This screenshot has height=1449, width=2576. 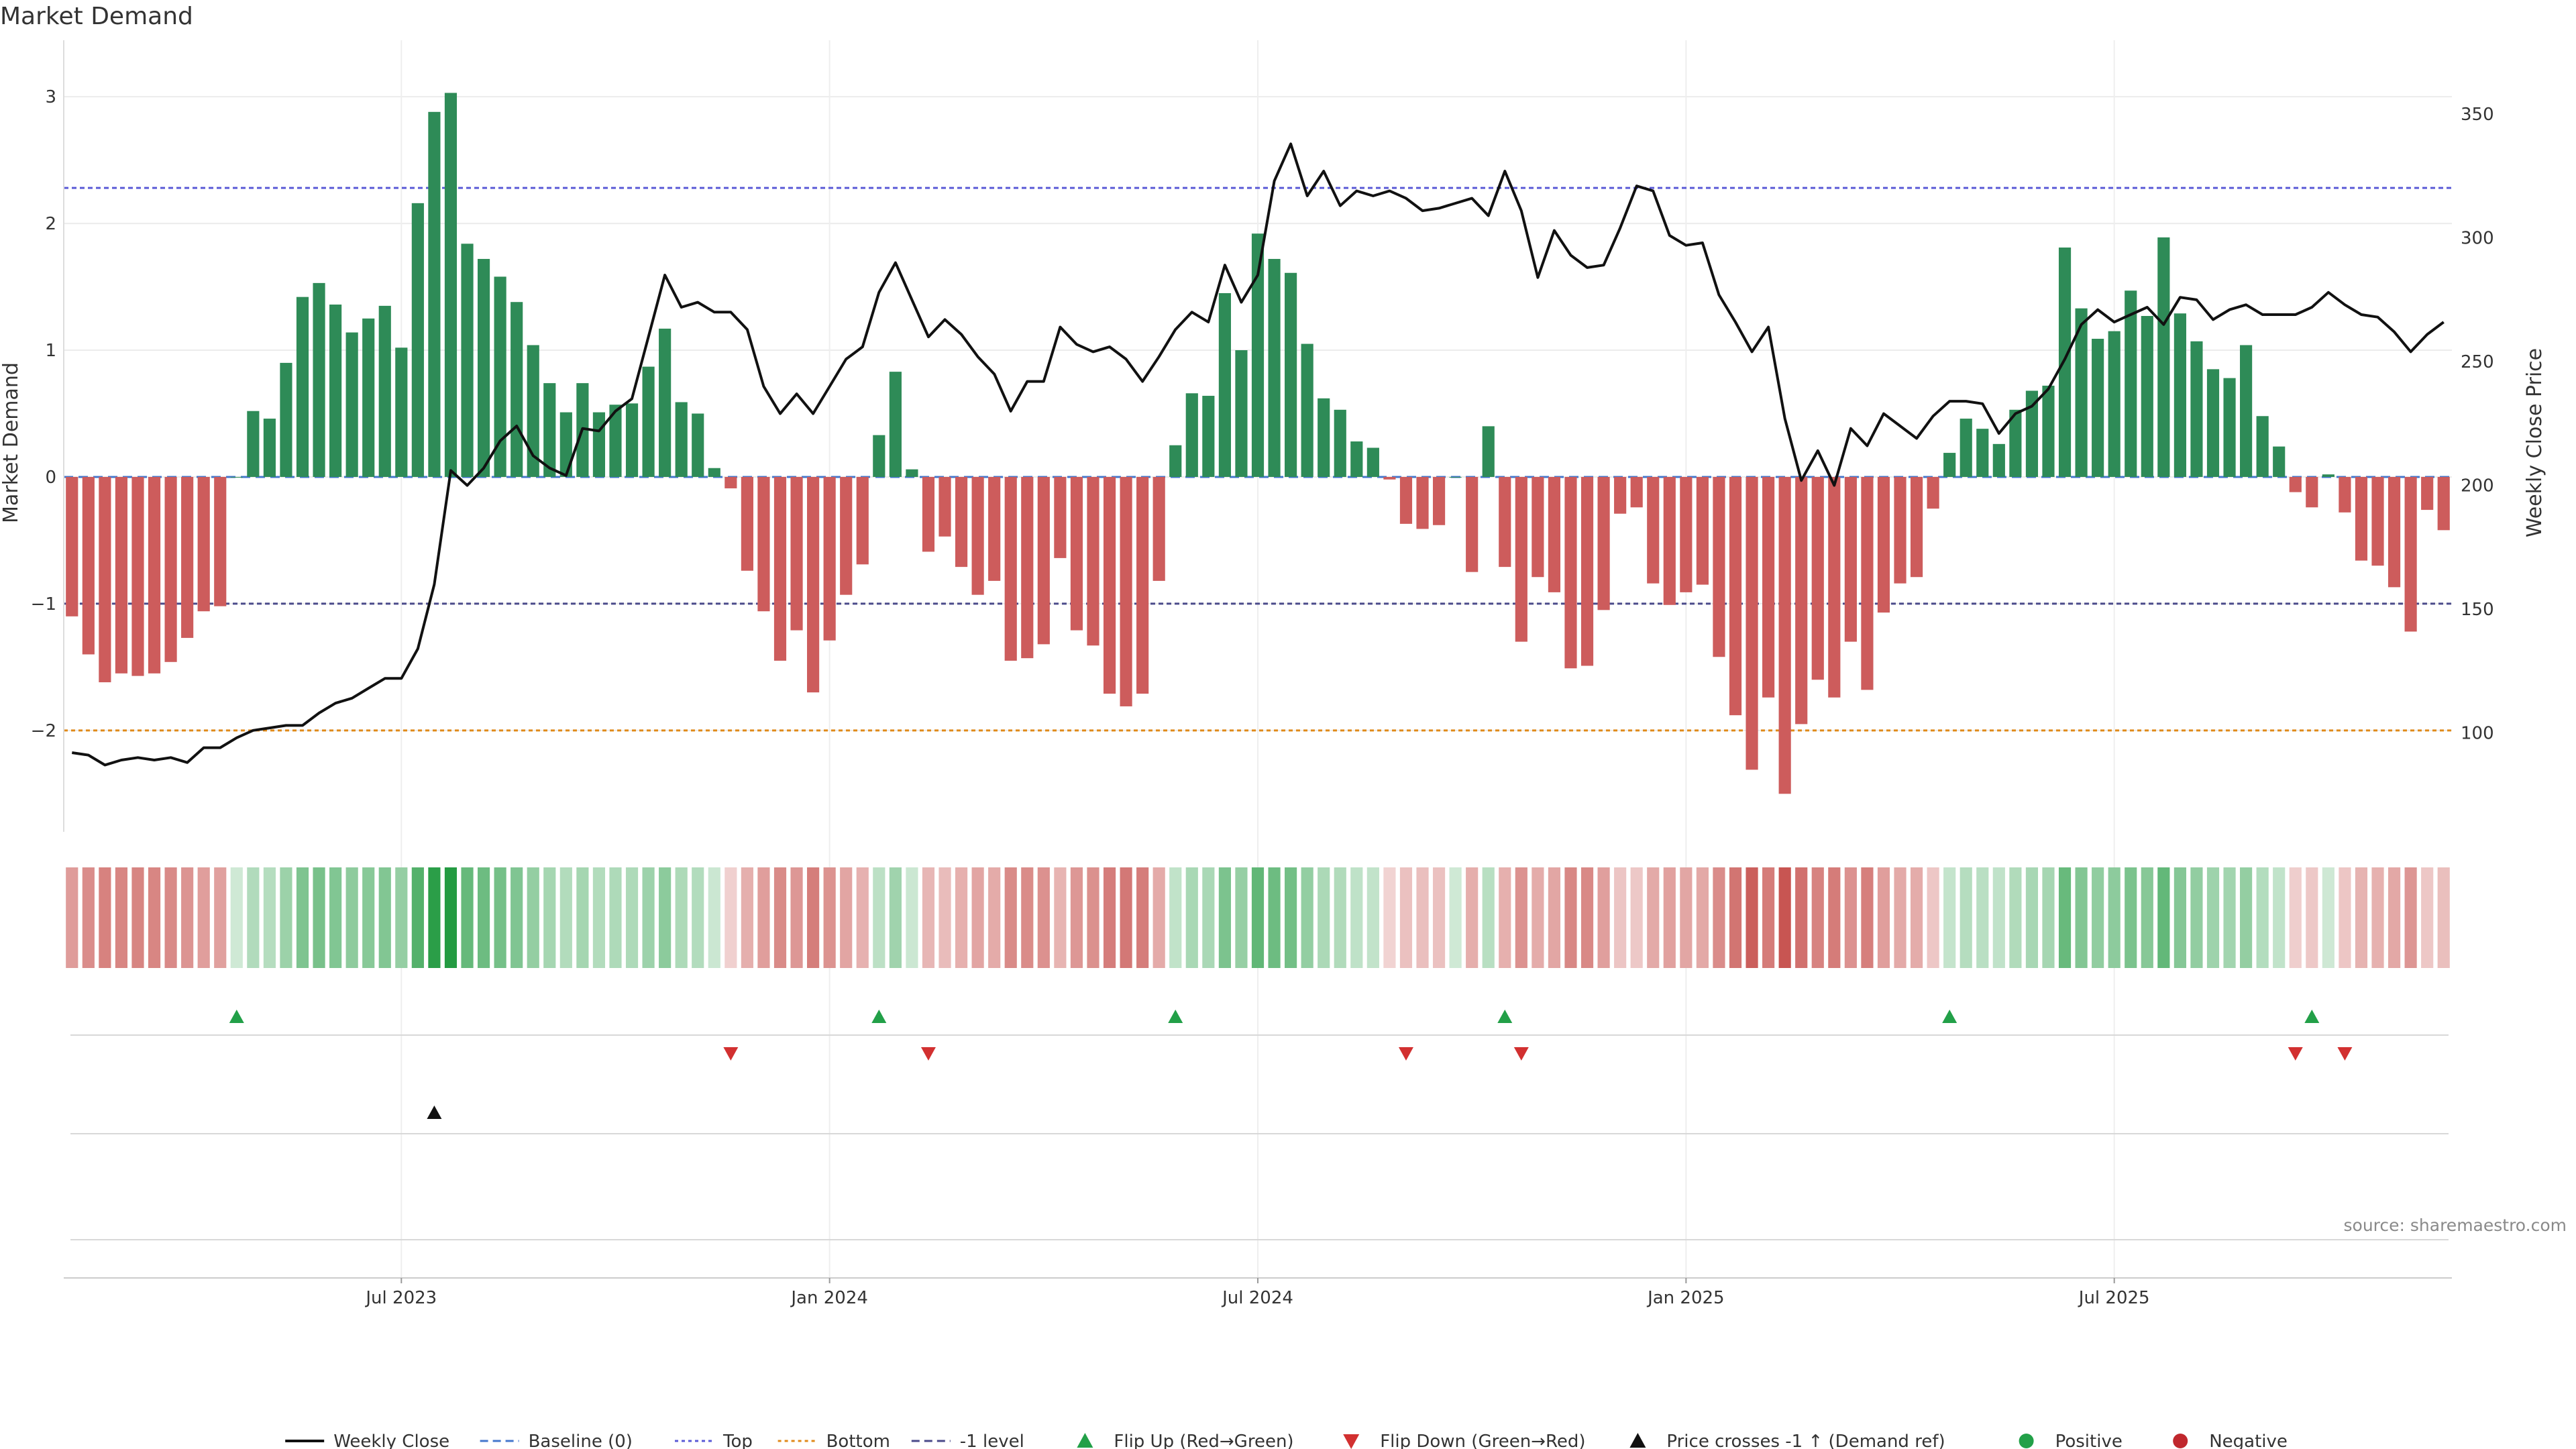 I want to click on y-tick-label: 0, so click(x=50, y=478).